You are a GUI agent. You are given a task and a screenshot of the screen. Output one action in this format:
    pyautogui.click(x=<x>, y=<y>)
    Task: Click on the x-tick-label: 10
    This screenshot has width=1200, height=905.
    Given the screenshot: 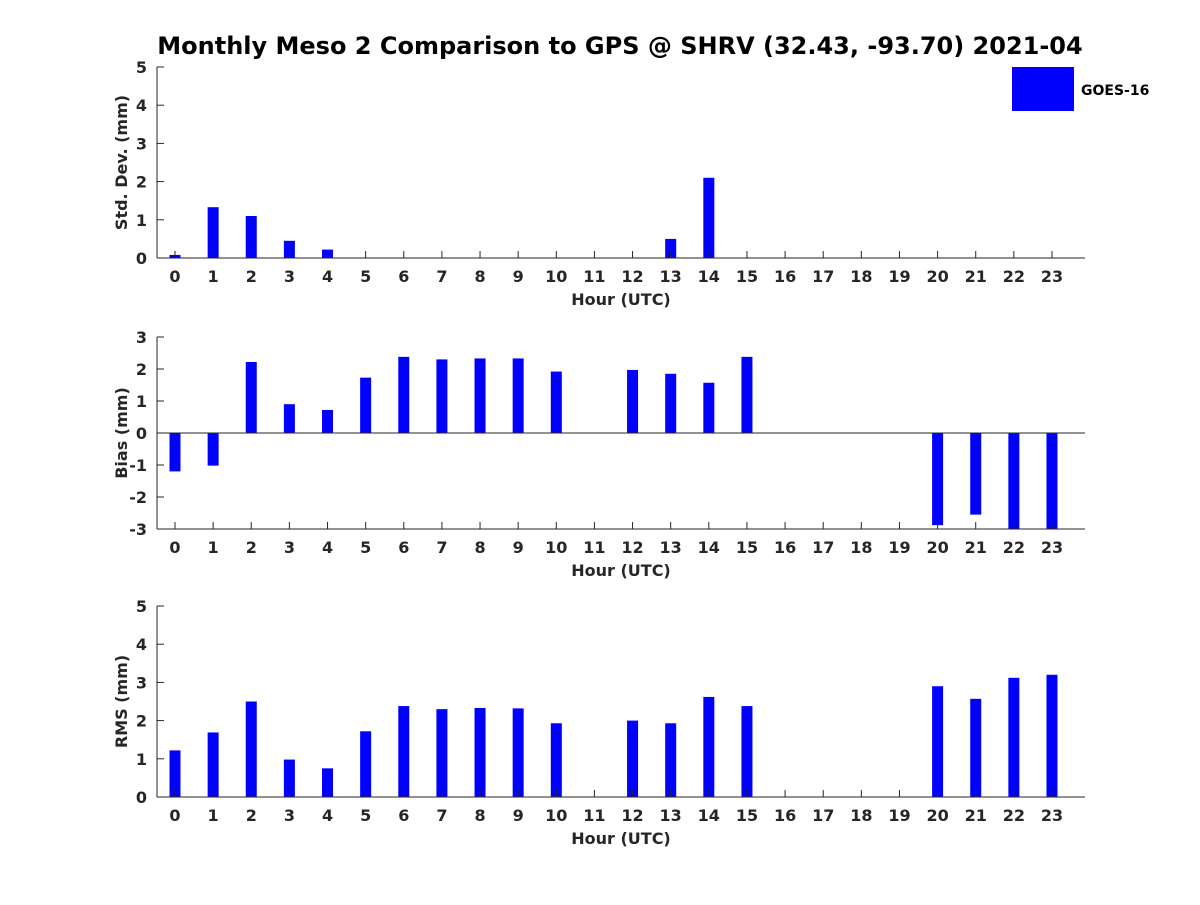 What is the action you would take?
    pyautogui.click(x=556, y=815)
    